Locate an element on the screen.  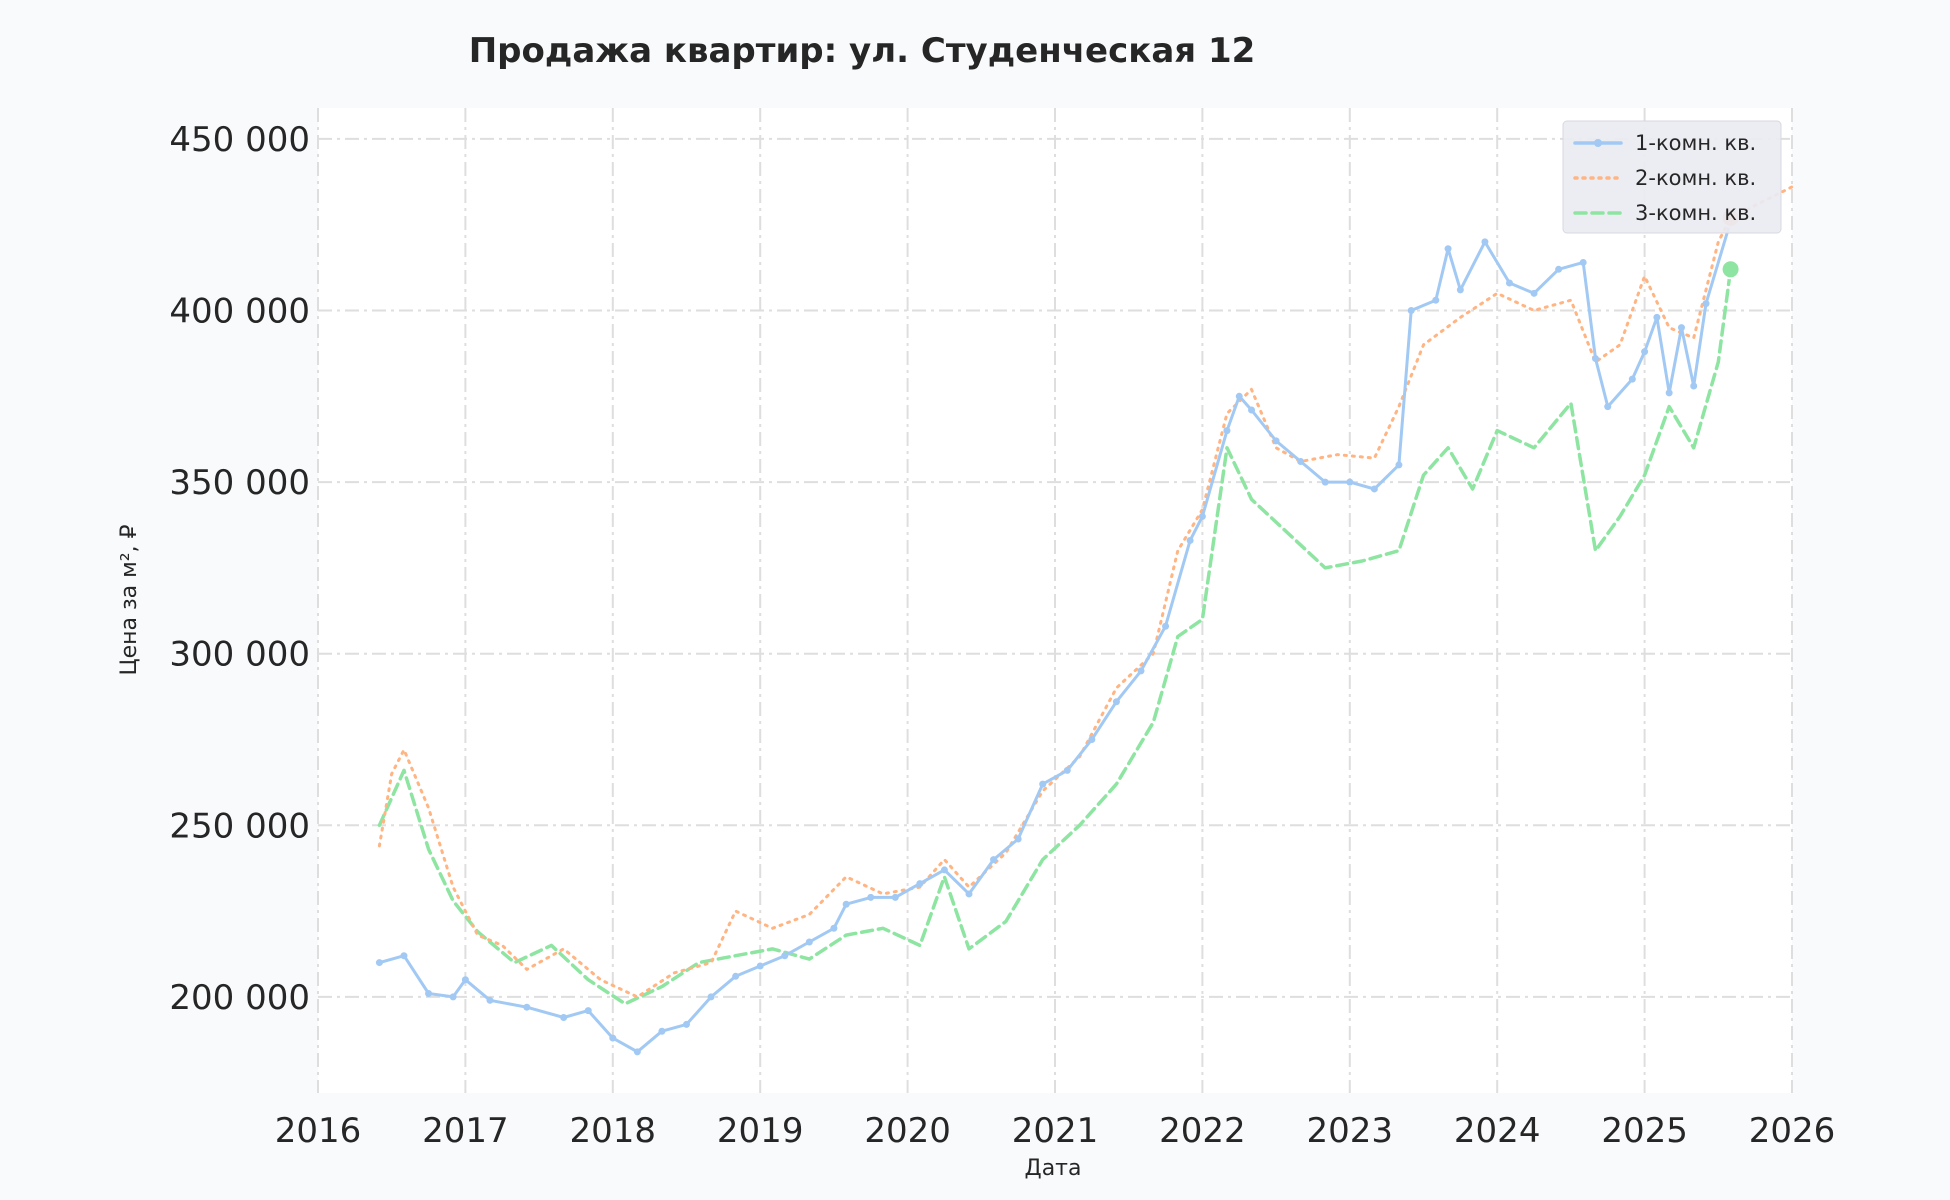
y-tick-label: 450 000 is located at coordinates (239, 140).